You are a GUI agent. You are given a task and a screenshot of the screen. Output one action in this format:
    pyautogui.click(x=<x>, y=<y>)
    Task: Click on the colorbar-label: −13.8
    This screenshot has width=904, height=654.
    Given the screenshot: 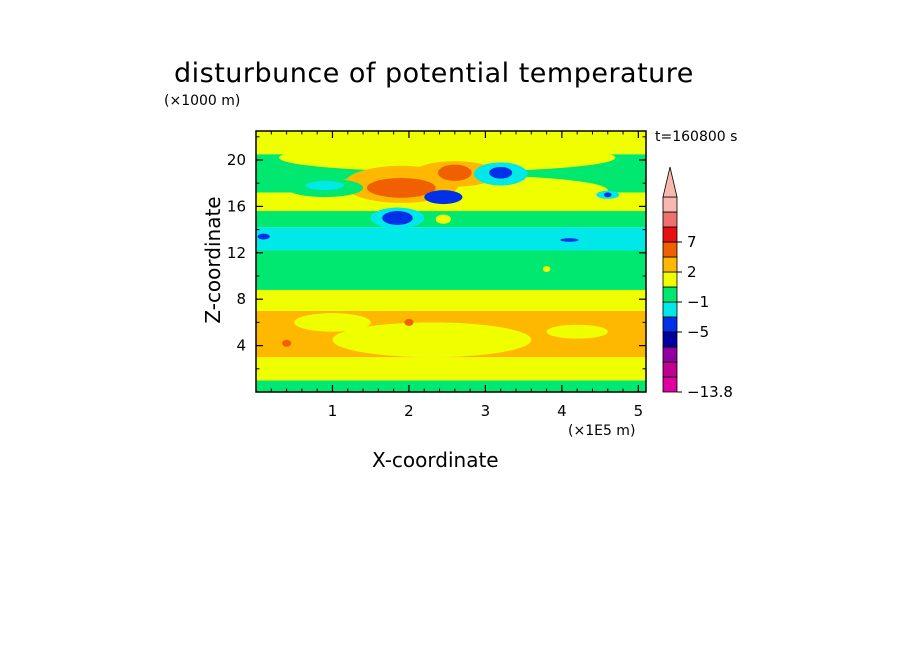 What is the action you would take?
    pyautogui.click(x=710, y=392)
    